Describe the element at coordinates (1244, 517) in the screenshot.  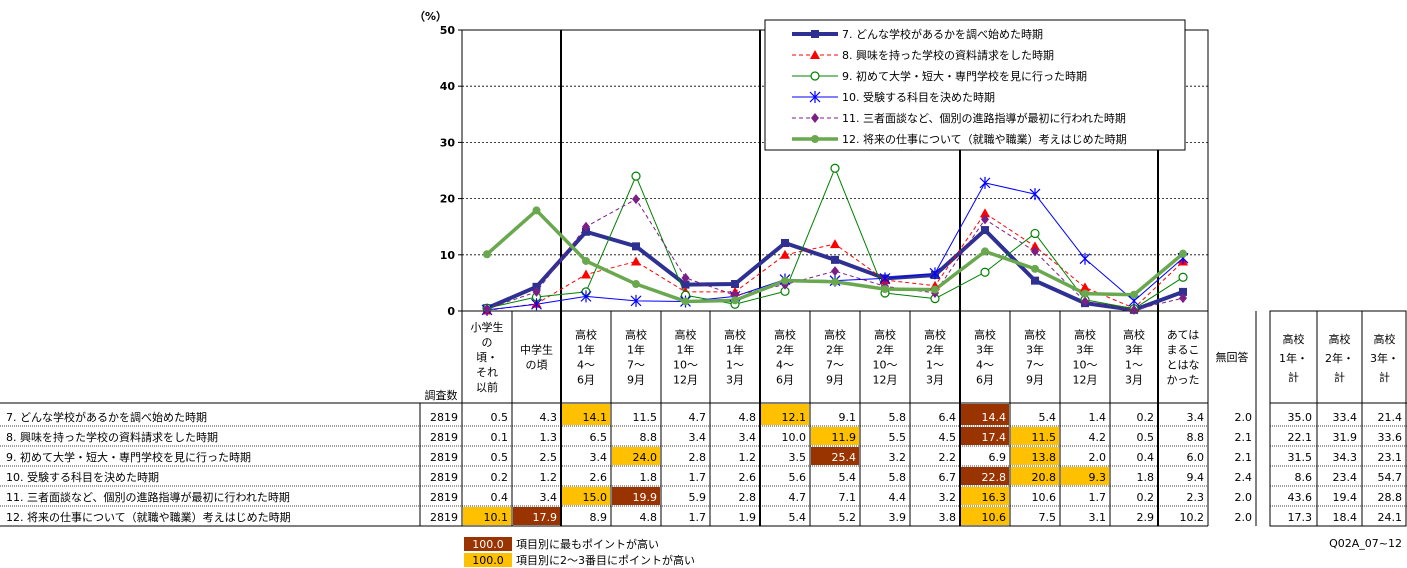
I see `data-cell: 2.0` at that location.